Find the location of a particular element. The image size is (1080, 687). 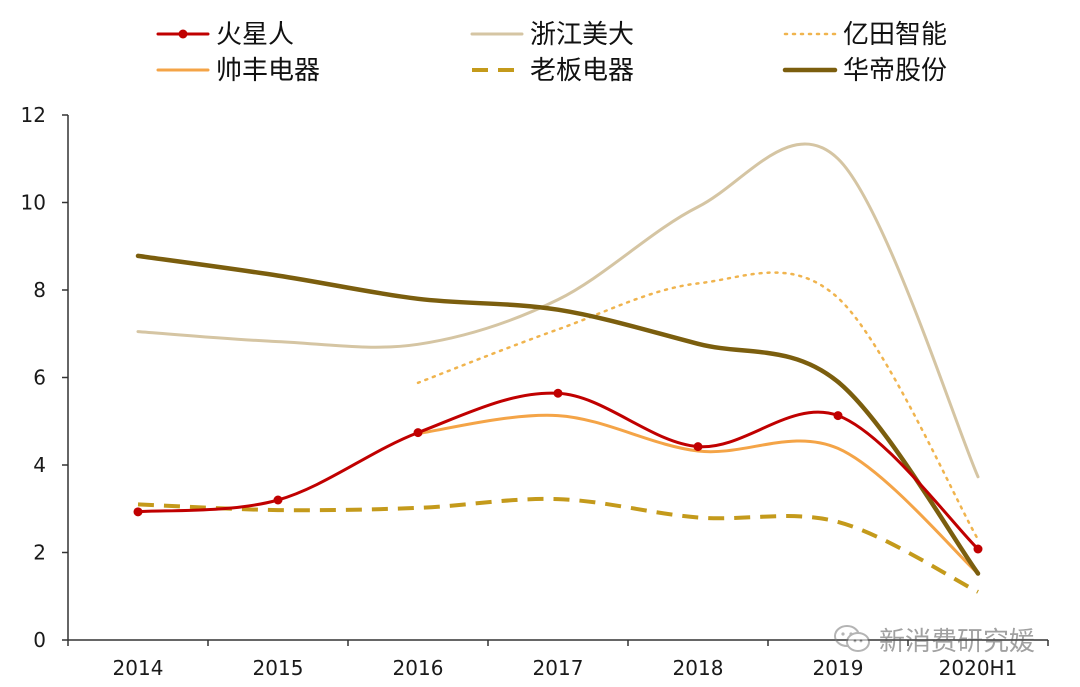

y-tick-label: 12 is located at coordinates (33, 115).